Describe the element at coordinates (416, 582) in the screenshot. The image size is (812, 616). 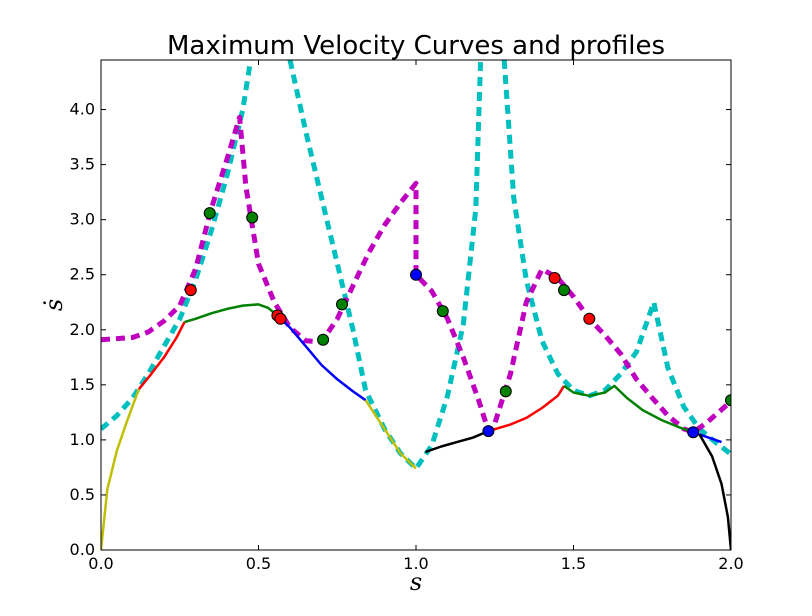
I see `x-axis-label: s` at that location.